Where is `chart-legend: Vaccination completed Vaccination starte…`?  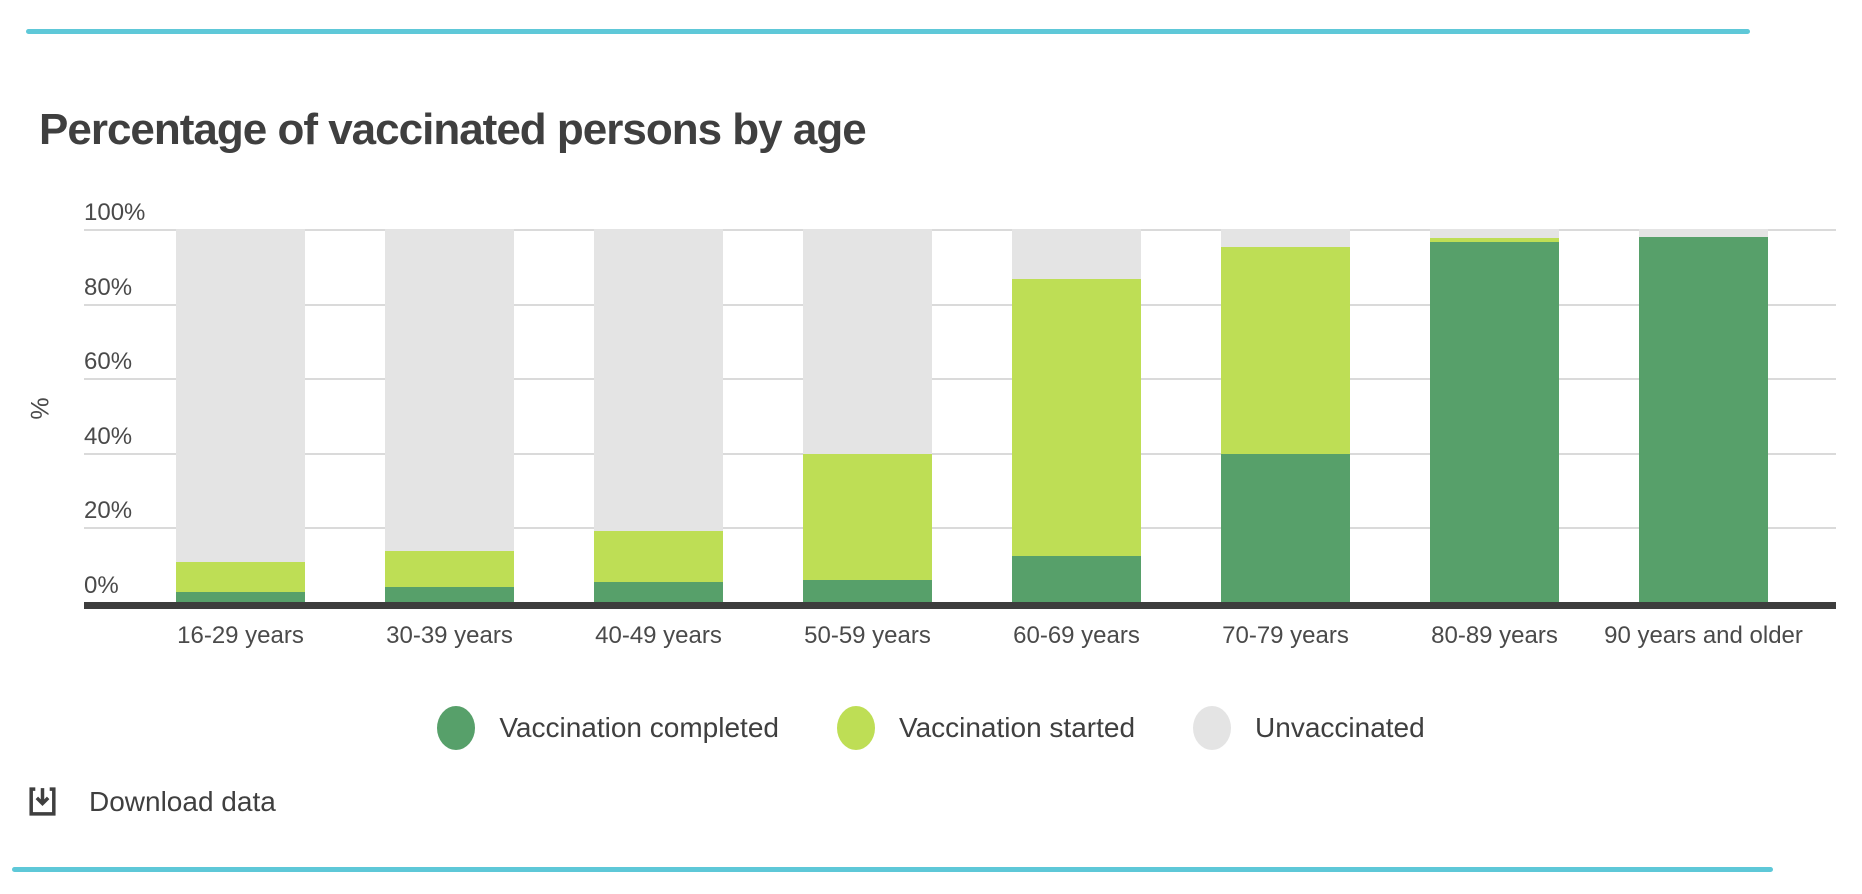
chart-legend: Vaccination completed Vaccination starte… is located at coordinates (931, 728).